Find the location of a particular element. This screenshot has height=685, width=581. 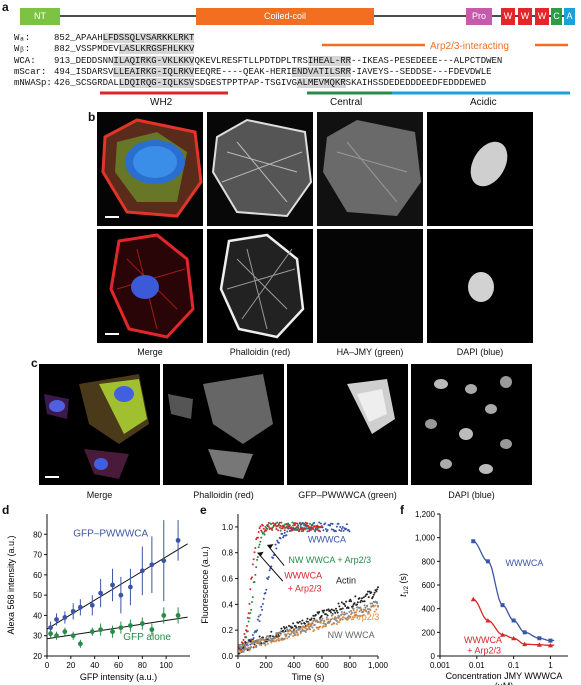

micrograph-c-dapi is located at coordinates (471, 424).